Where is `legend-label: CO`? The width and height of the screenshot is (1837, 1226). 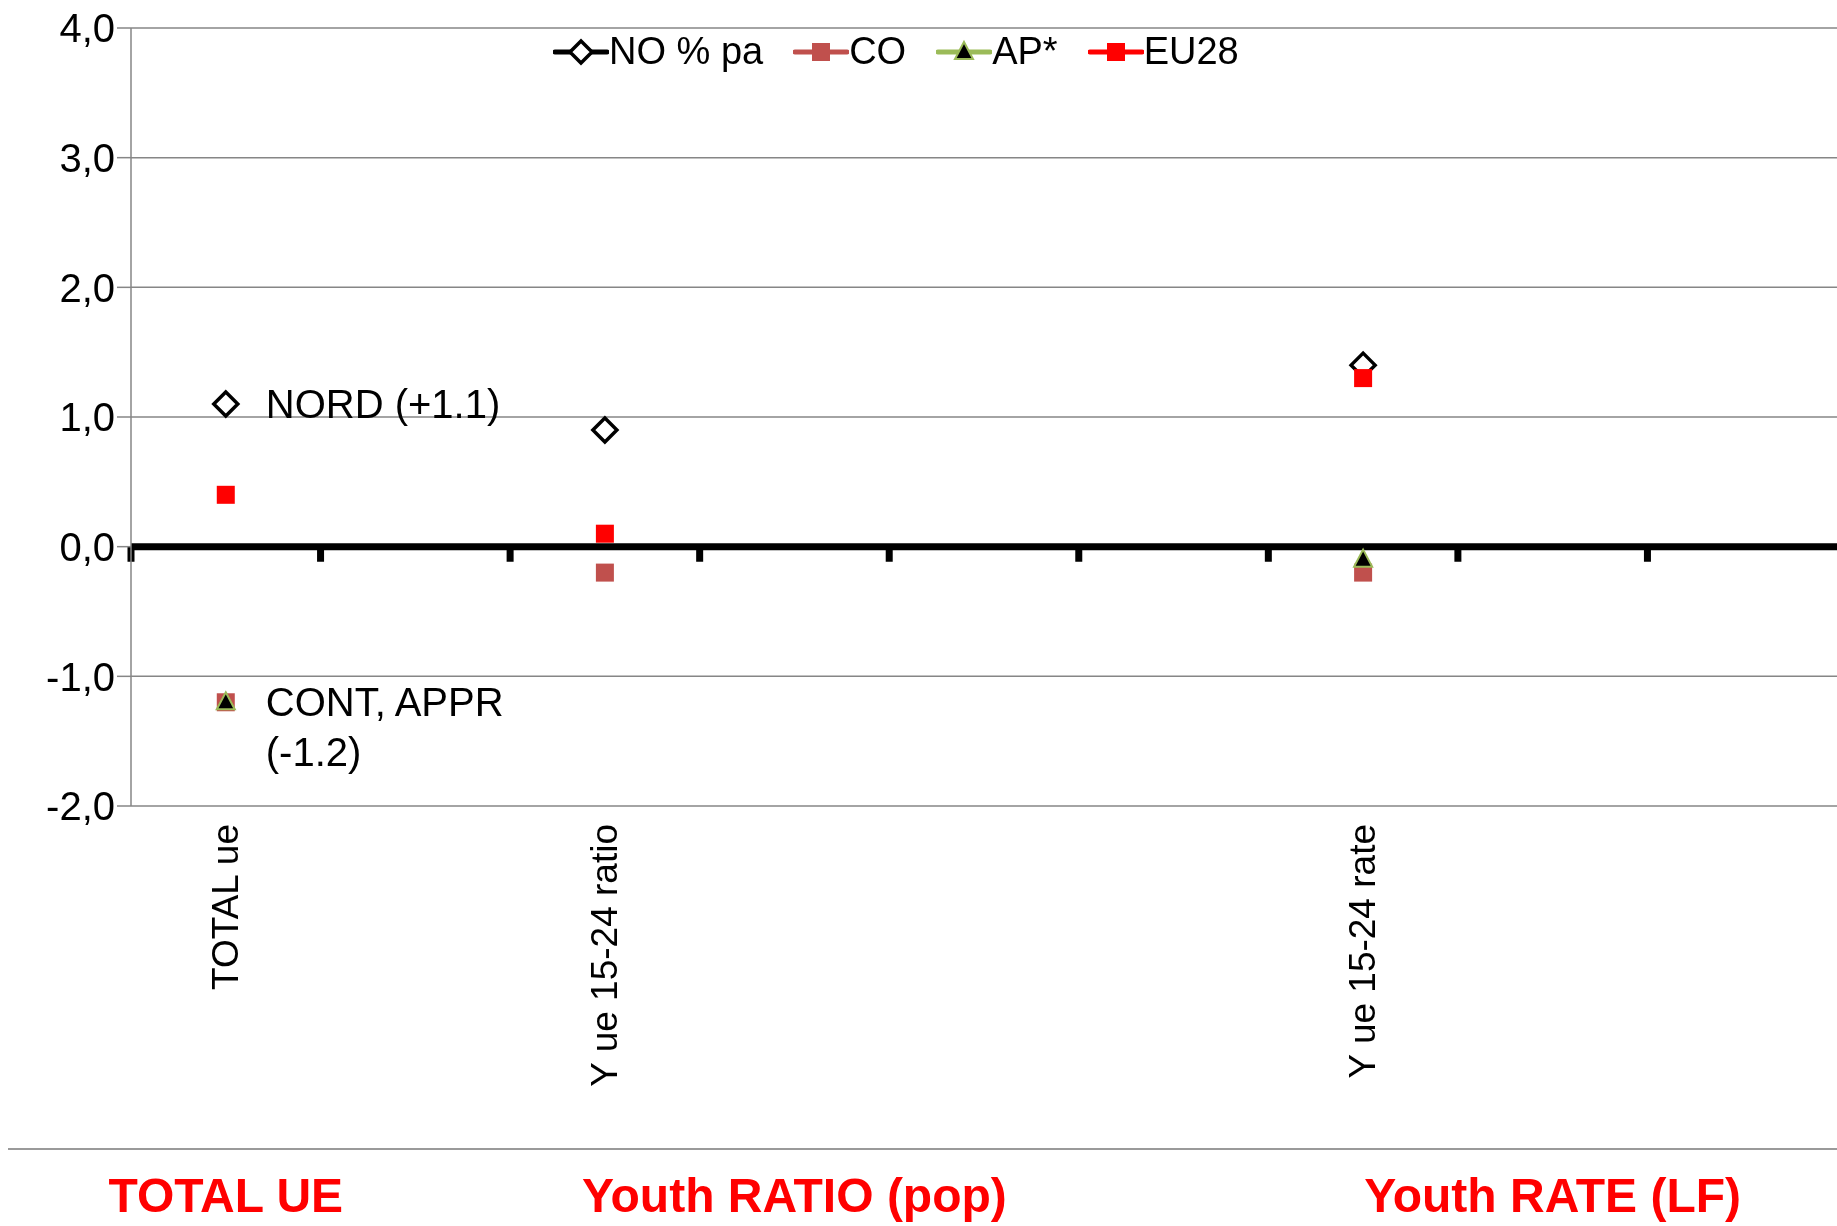 legend-label: CO is located at coordinates (878, 51).